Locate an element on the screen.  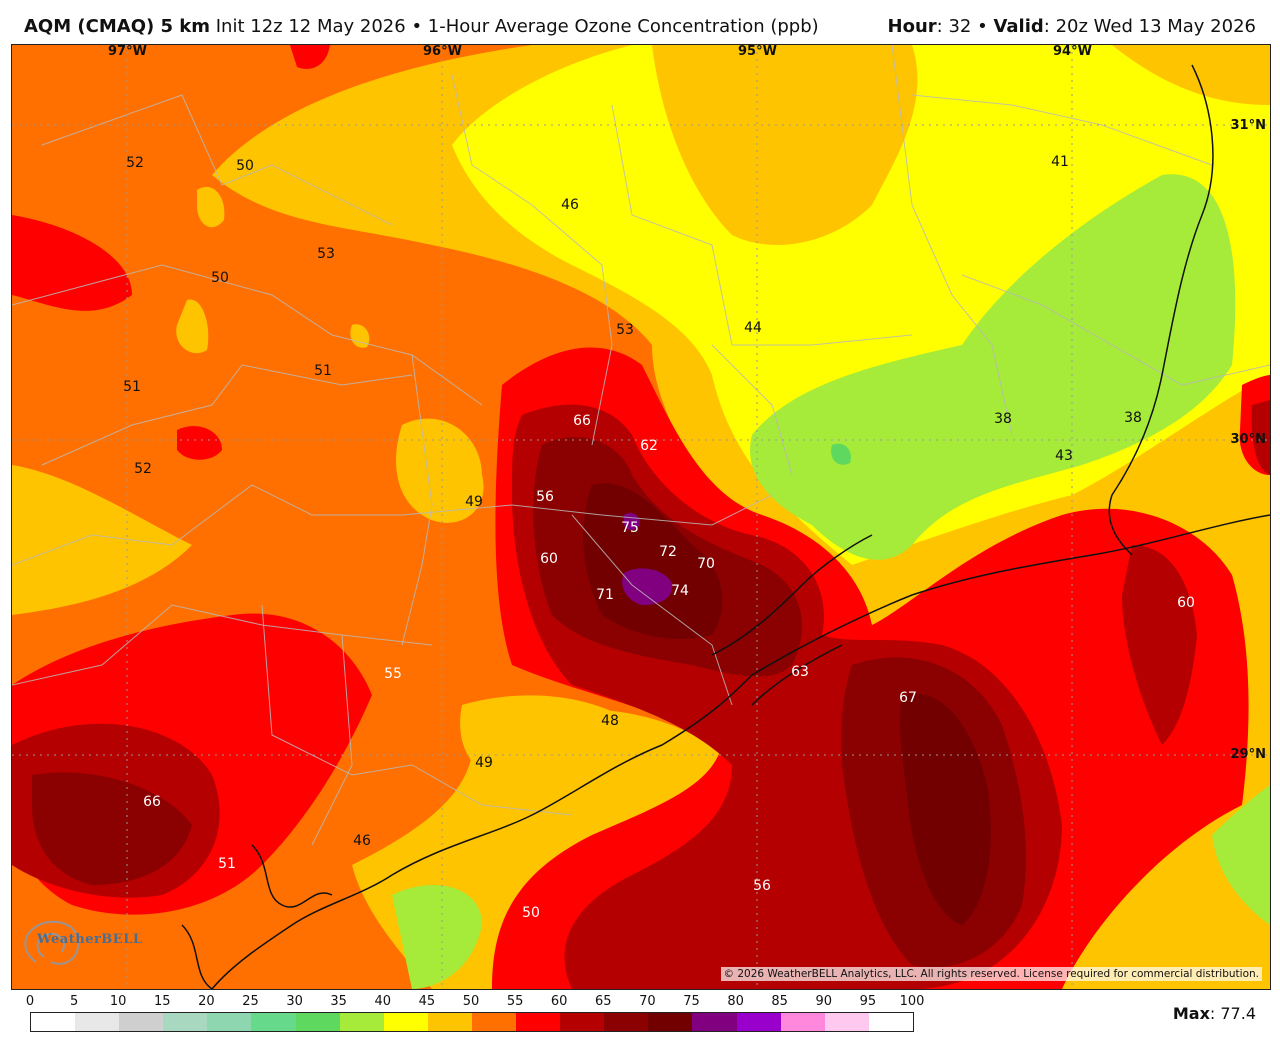
valid-time: Hour: 32 • Valid: 20z Wed 13 May 2026 is located at coordinates (1072, 26).